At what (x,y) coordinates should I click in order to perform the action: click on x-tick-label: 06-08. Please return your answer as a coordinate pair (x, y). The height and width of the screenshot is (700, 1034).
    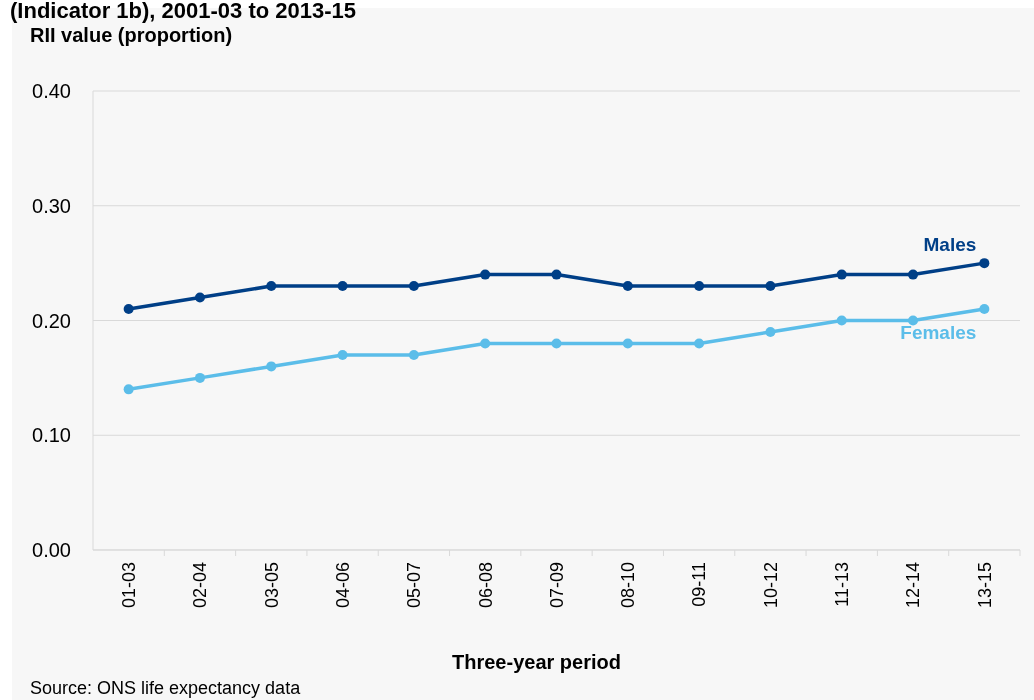
    Looking at the image, I should click on (485, 585).